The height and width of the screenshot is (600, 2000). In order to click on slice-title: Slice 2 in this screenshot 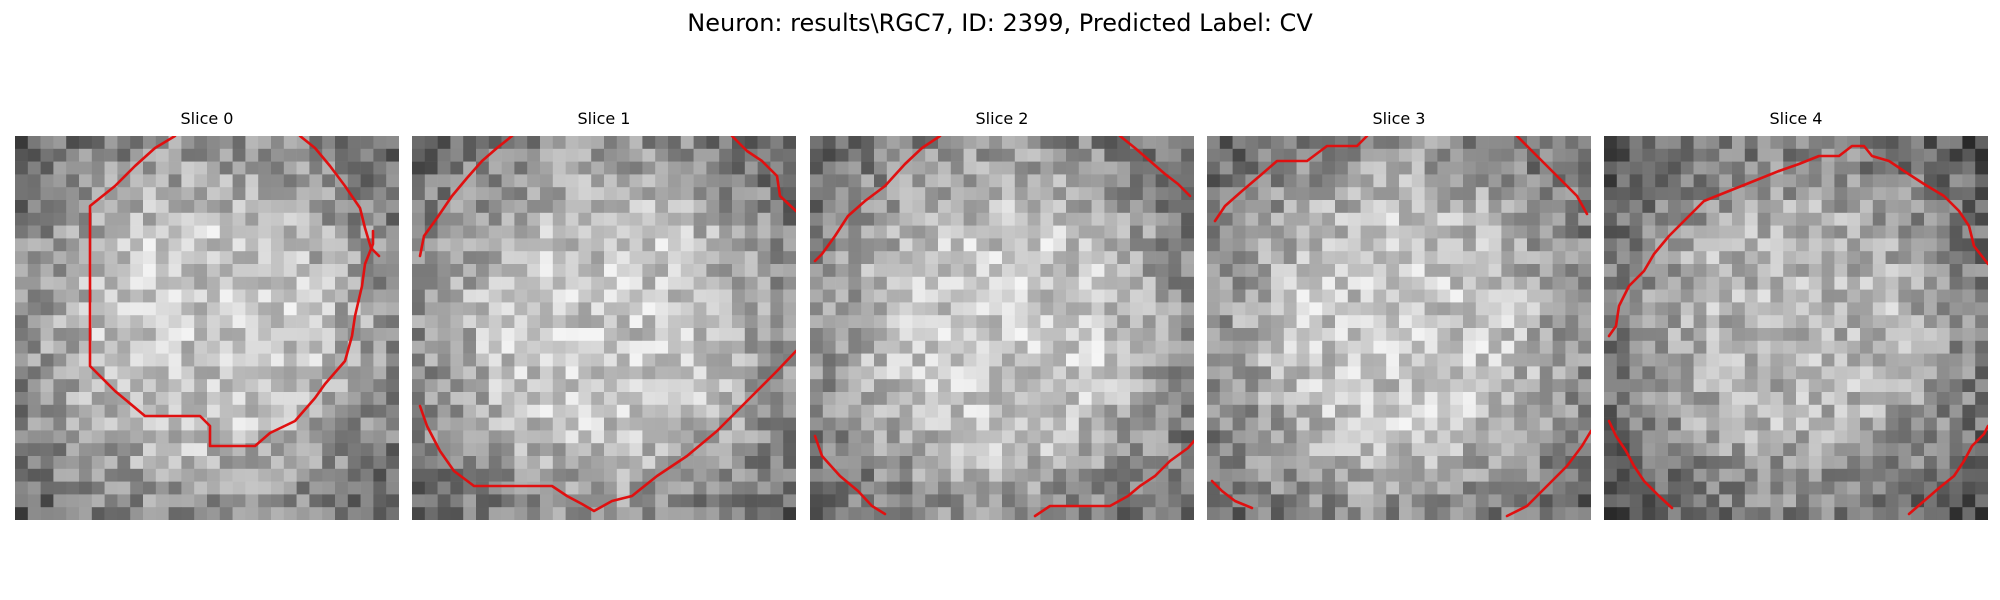, I will do `click(1002, 118)`.